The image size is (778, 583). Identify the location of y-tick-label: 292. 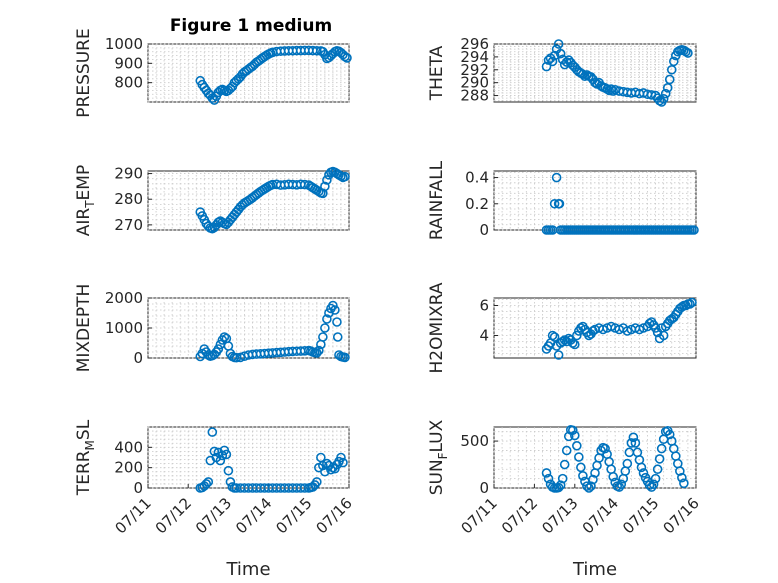
(474, 70).